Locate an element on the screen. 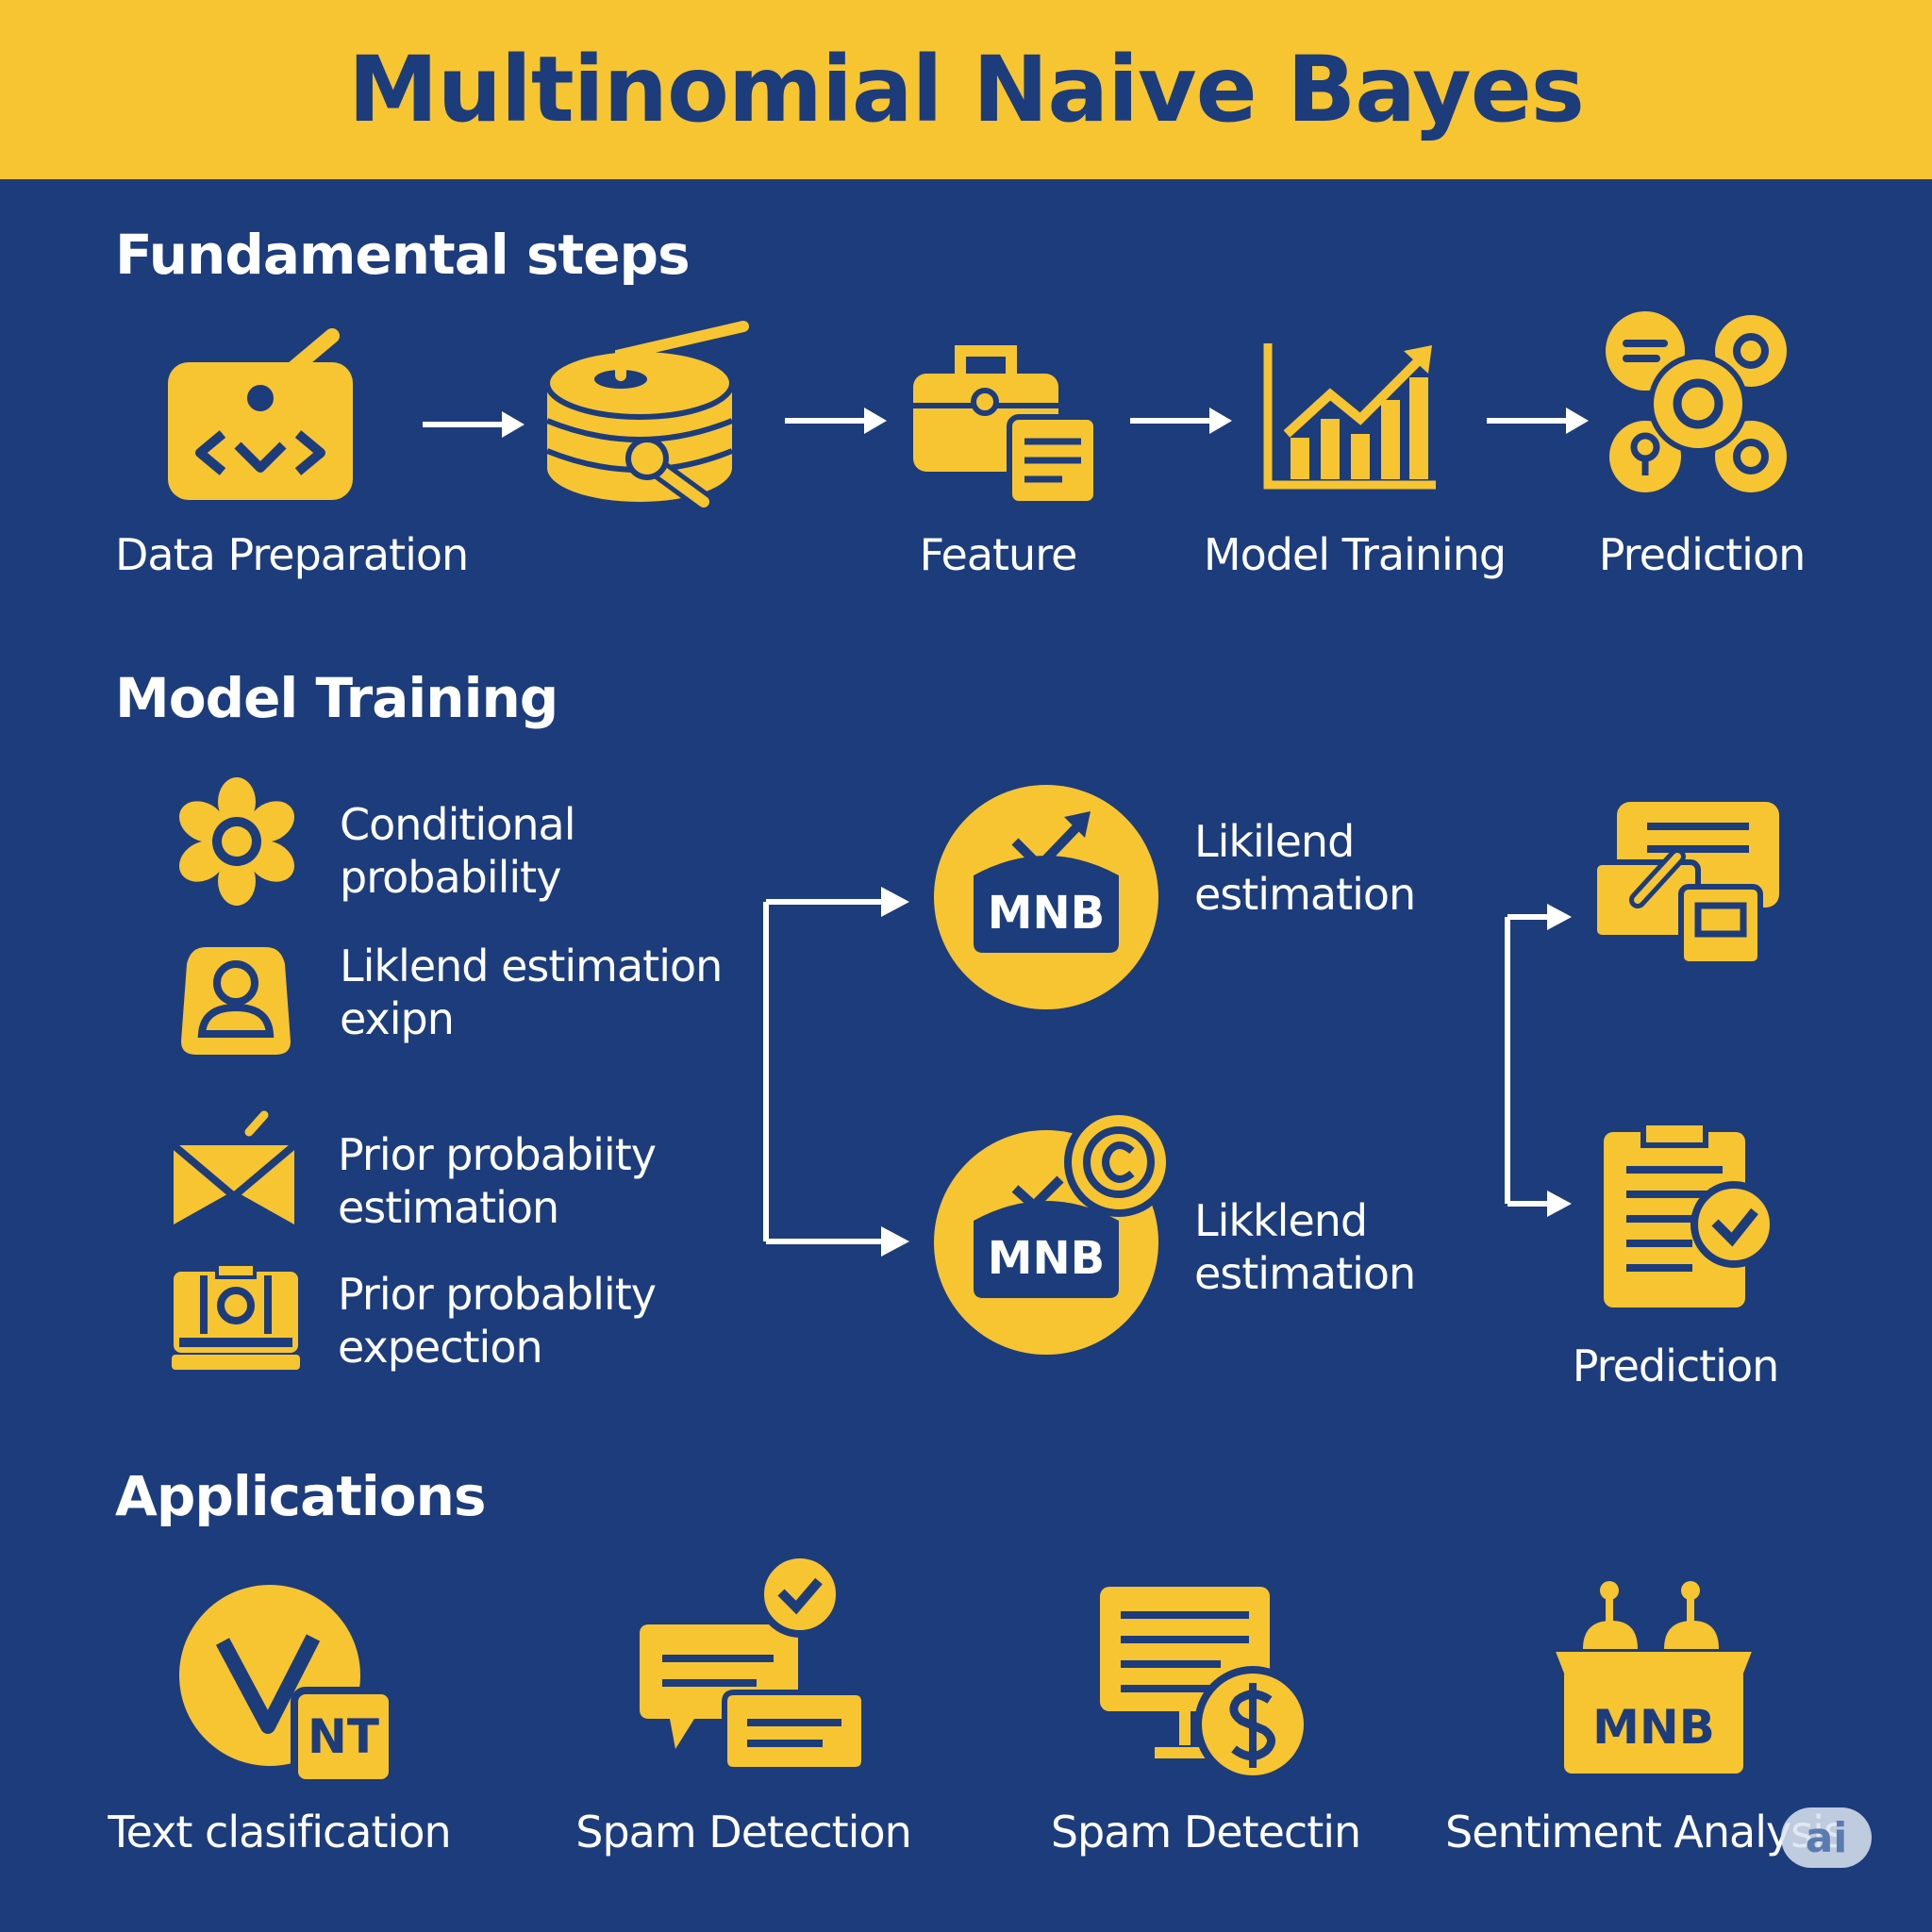 The image size is (1932, 1932). network-gears-icon is located at coordinates (1698, 404).